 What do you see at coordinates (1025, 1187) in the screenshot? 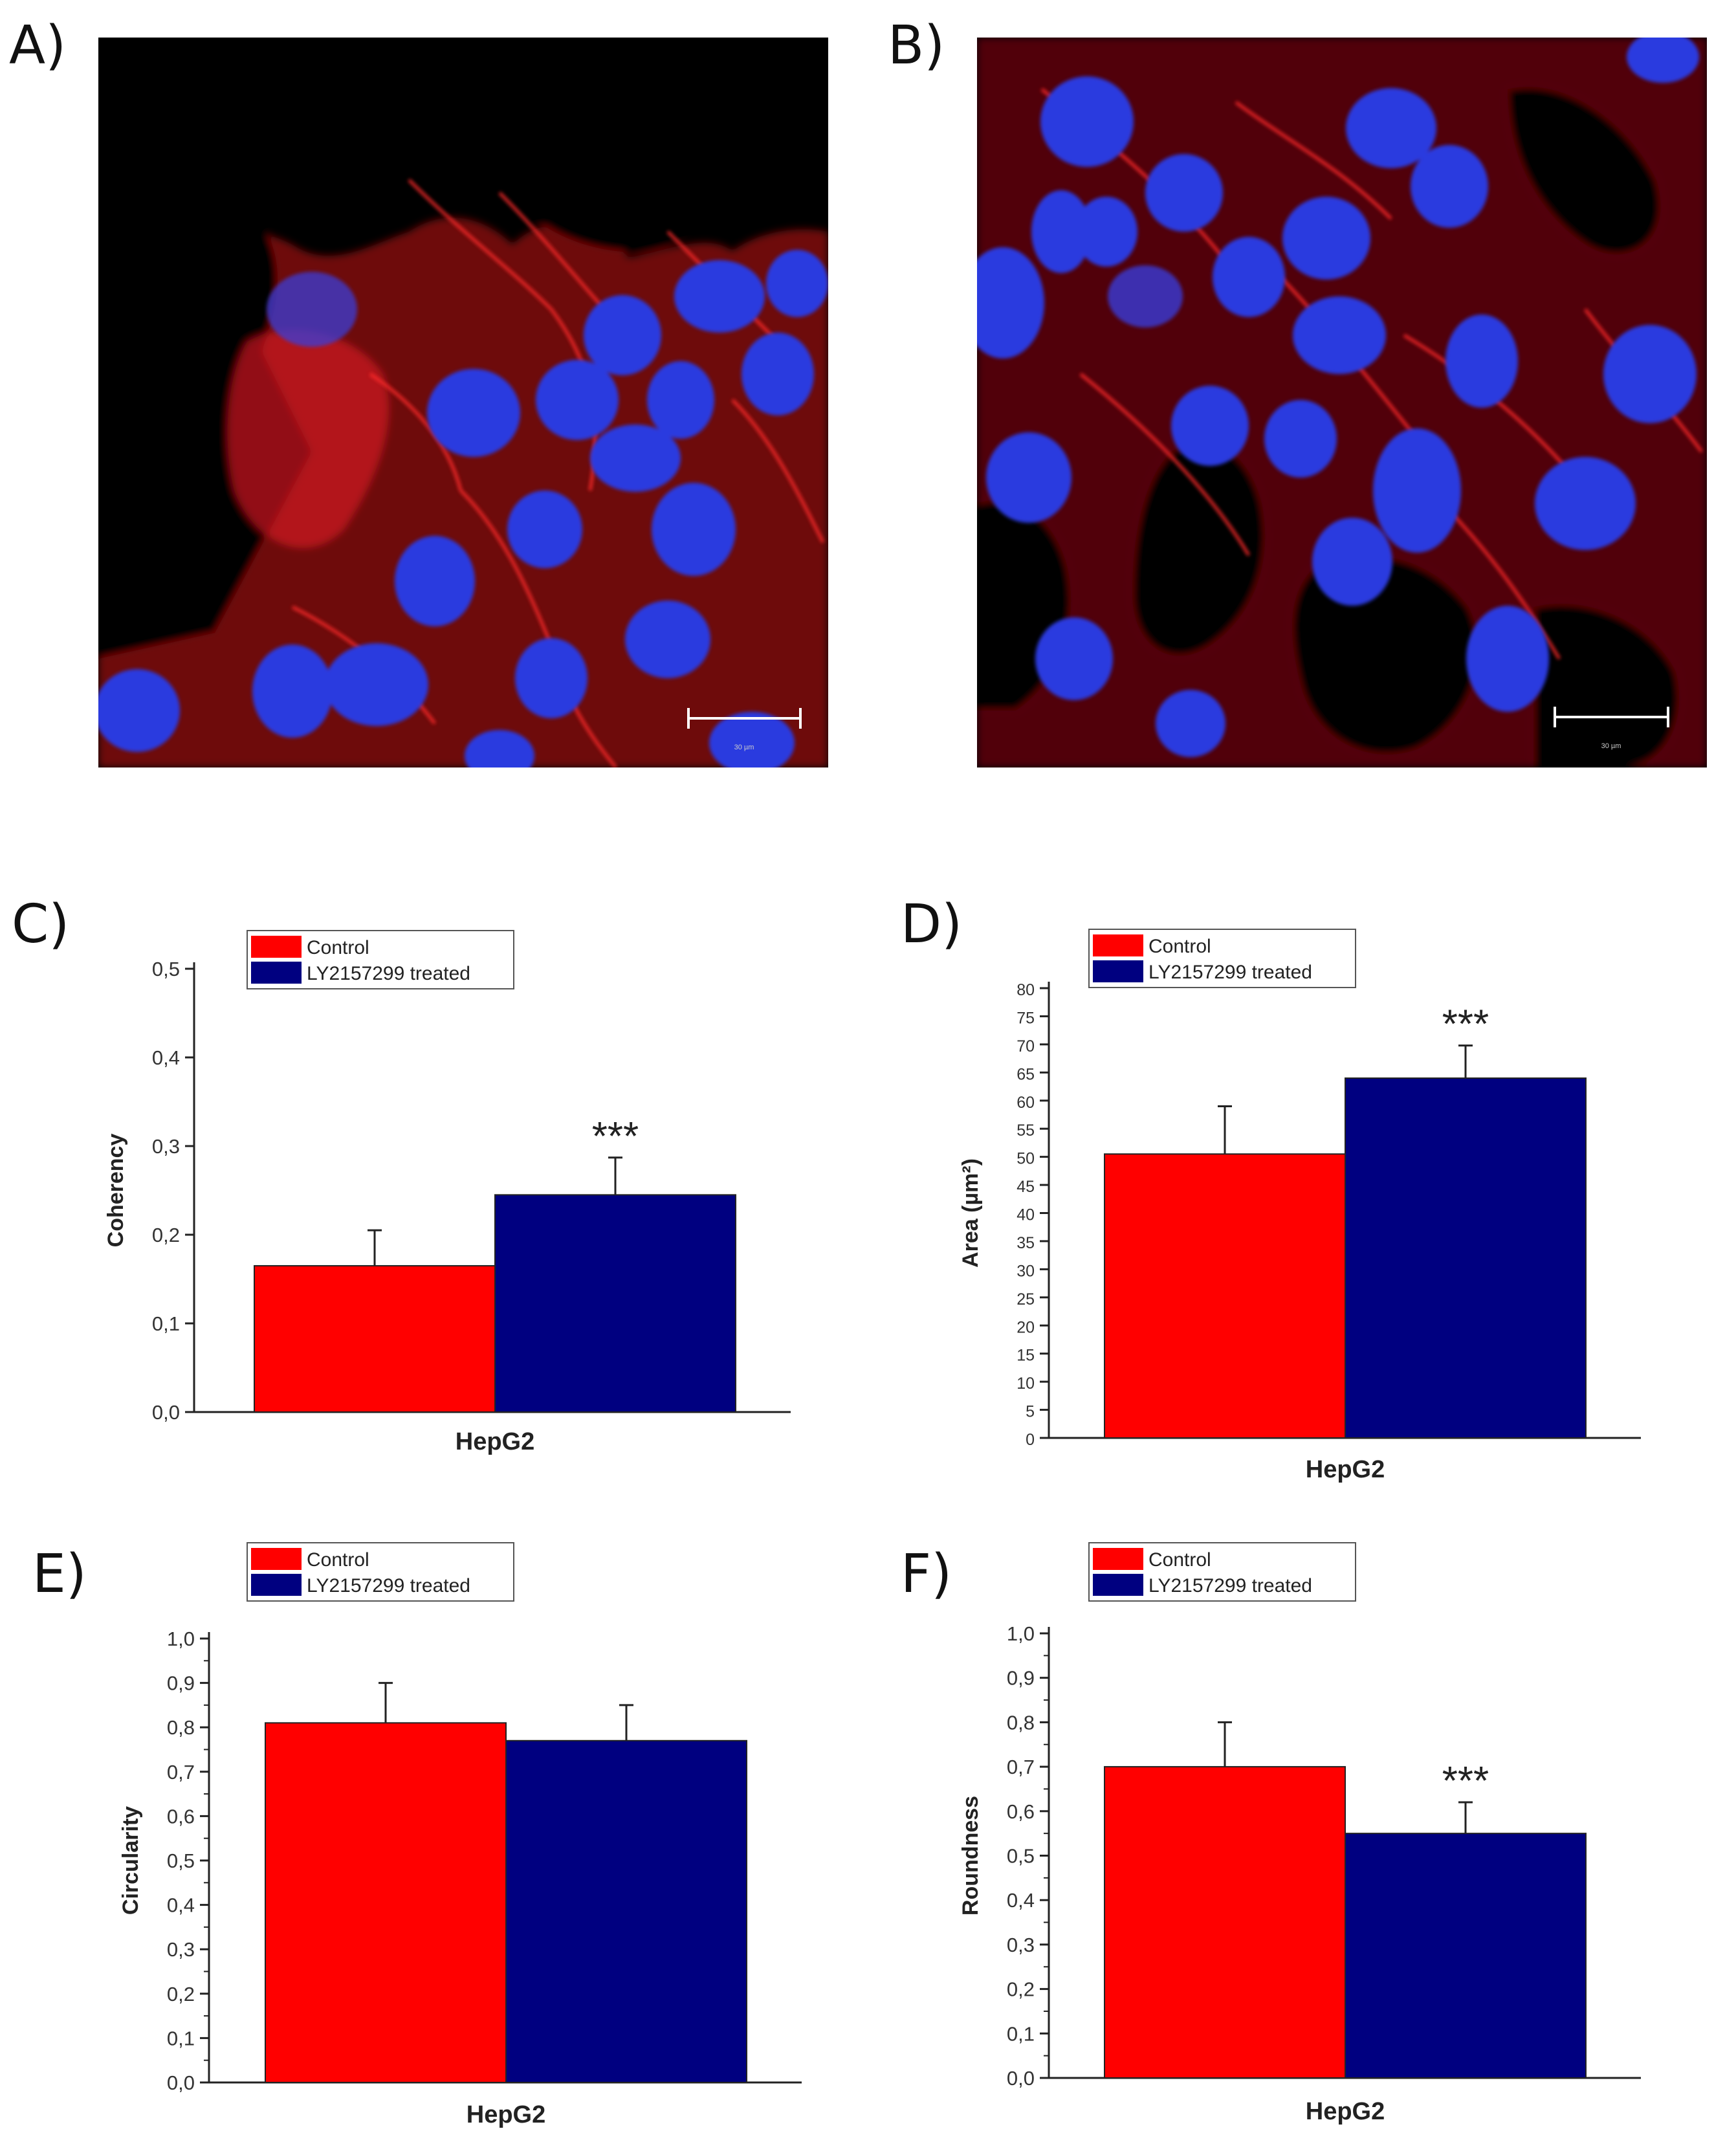
I see `y-tick-label: 45` at bounding box center [1025, 1187].